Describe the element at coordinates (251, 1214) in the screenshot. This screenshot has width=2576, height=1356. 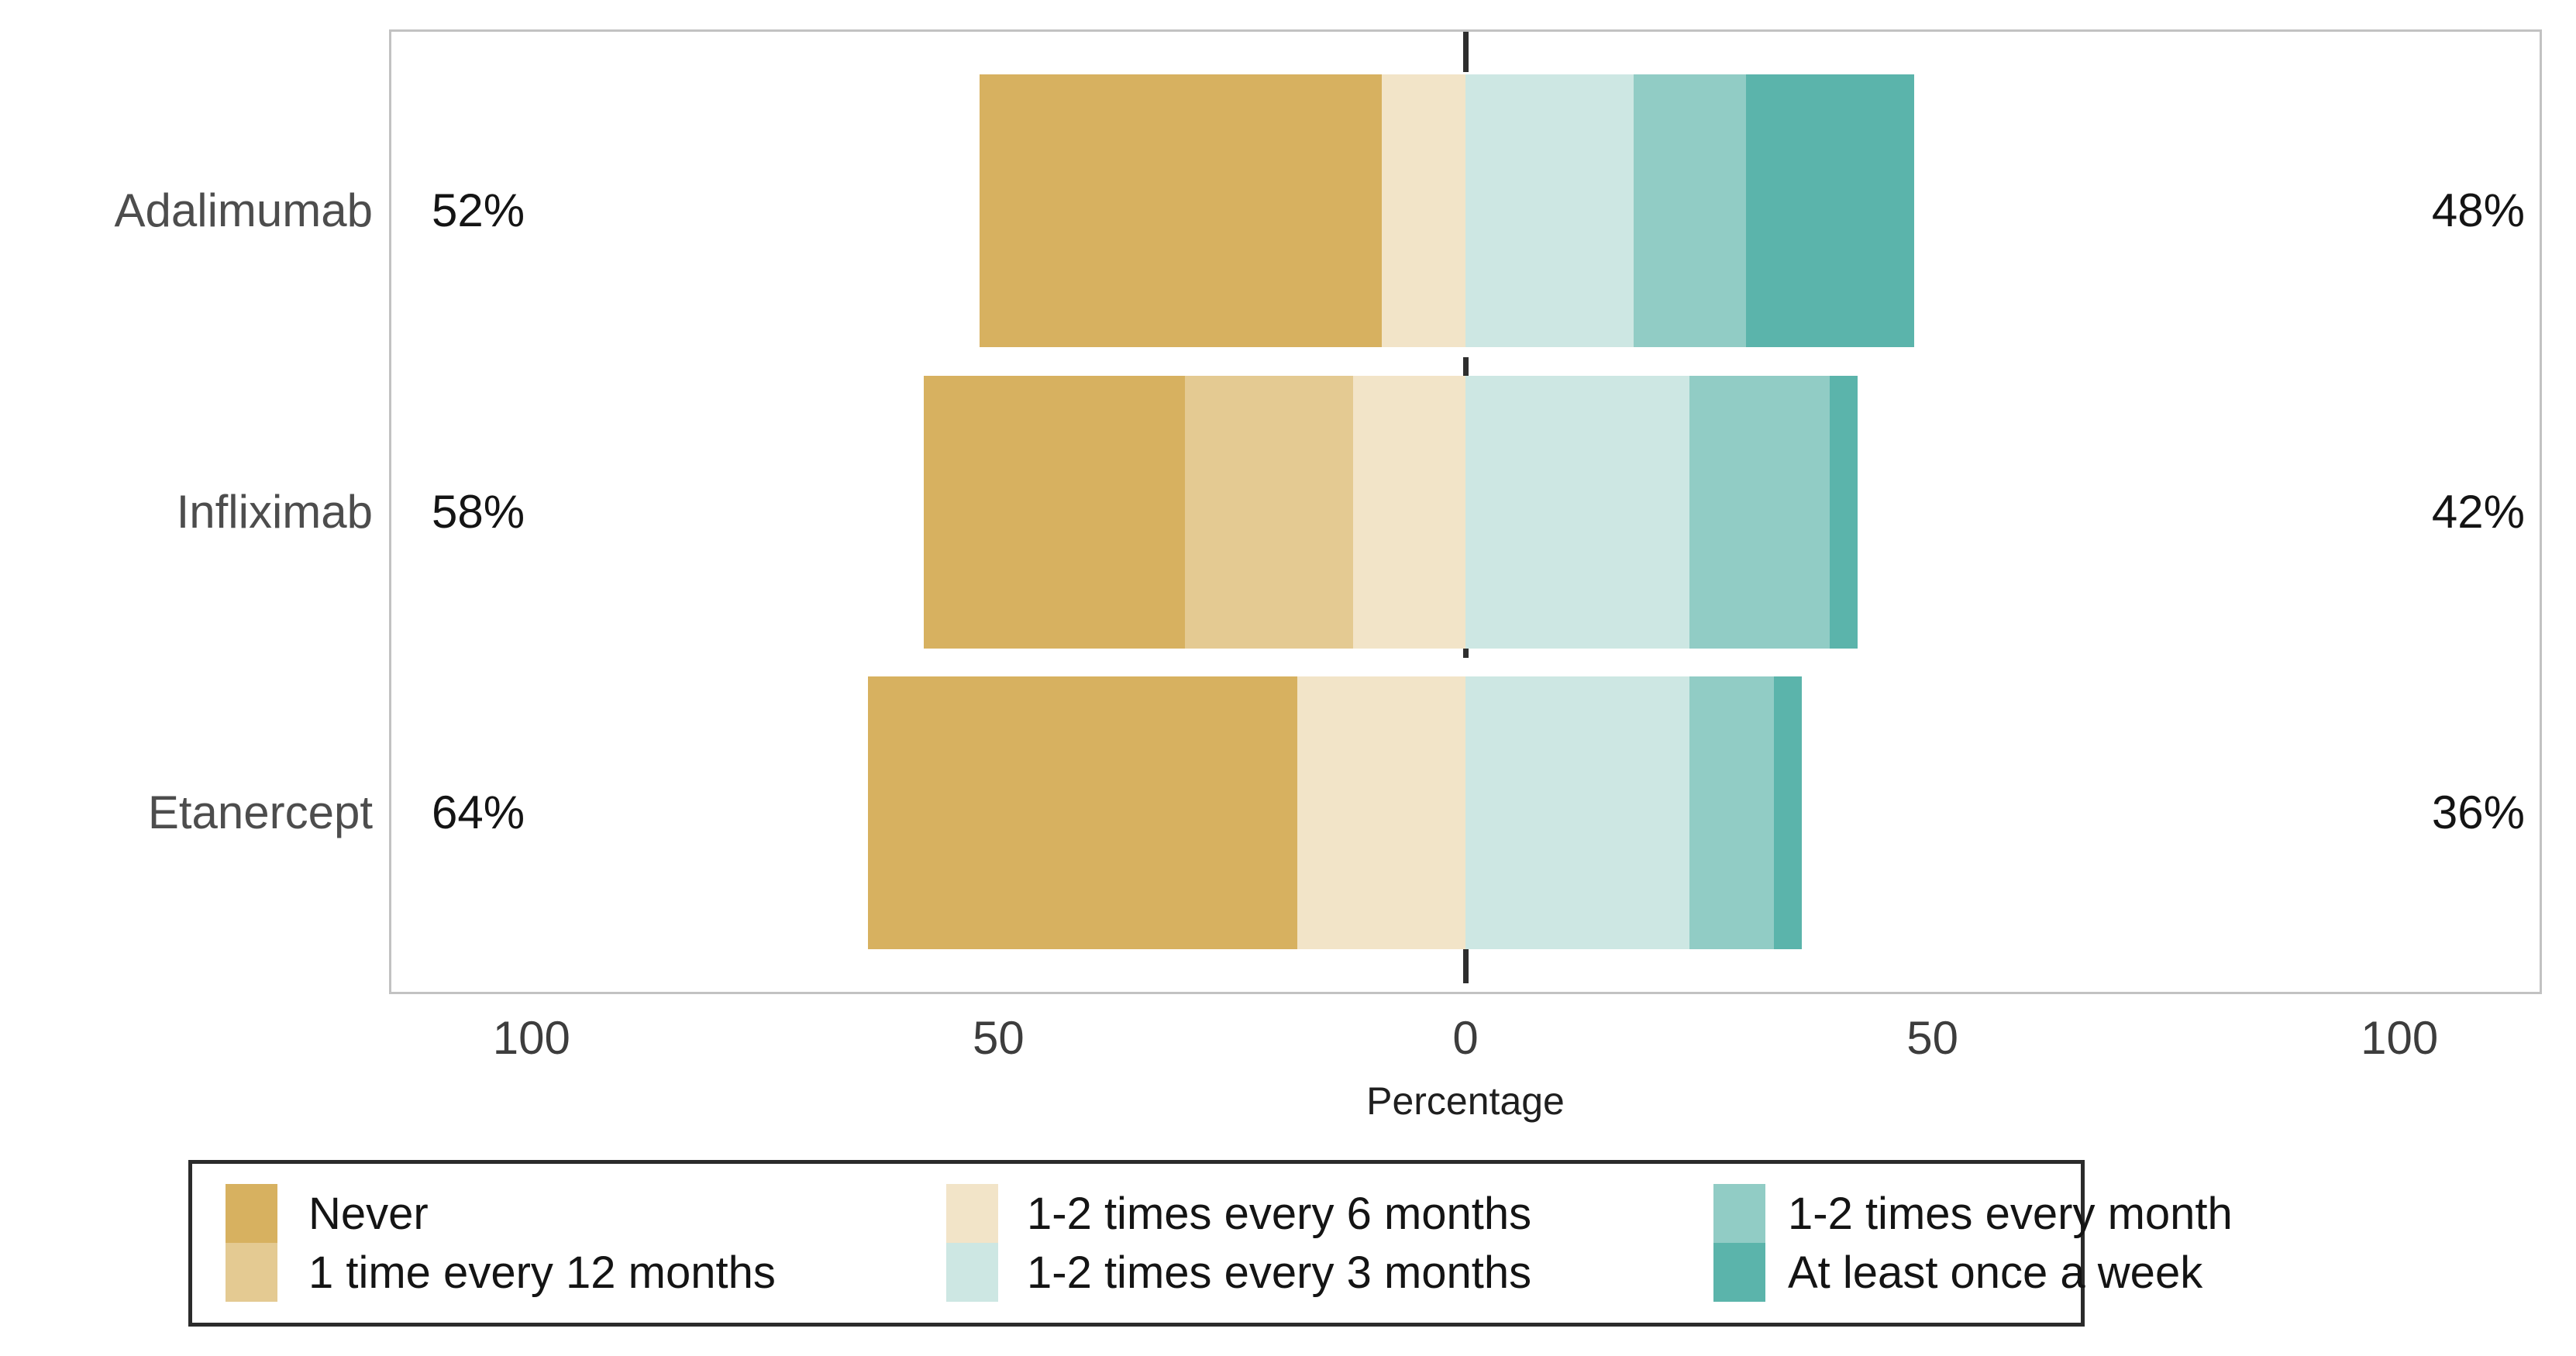
I see `legend-swatch-never` at that location.